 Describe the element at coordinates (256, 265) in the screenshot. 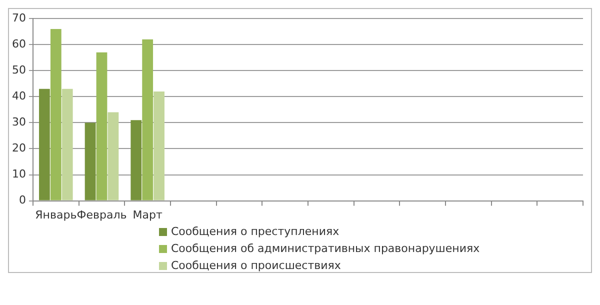

I see `legend-label: Сообщения о происшествиях` at that location.